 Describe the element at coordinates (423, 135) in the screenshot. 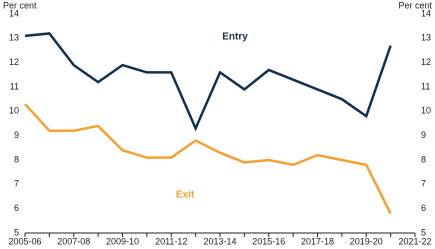

I see `y2-tick-label: 9` at that location.